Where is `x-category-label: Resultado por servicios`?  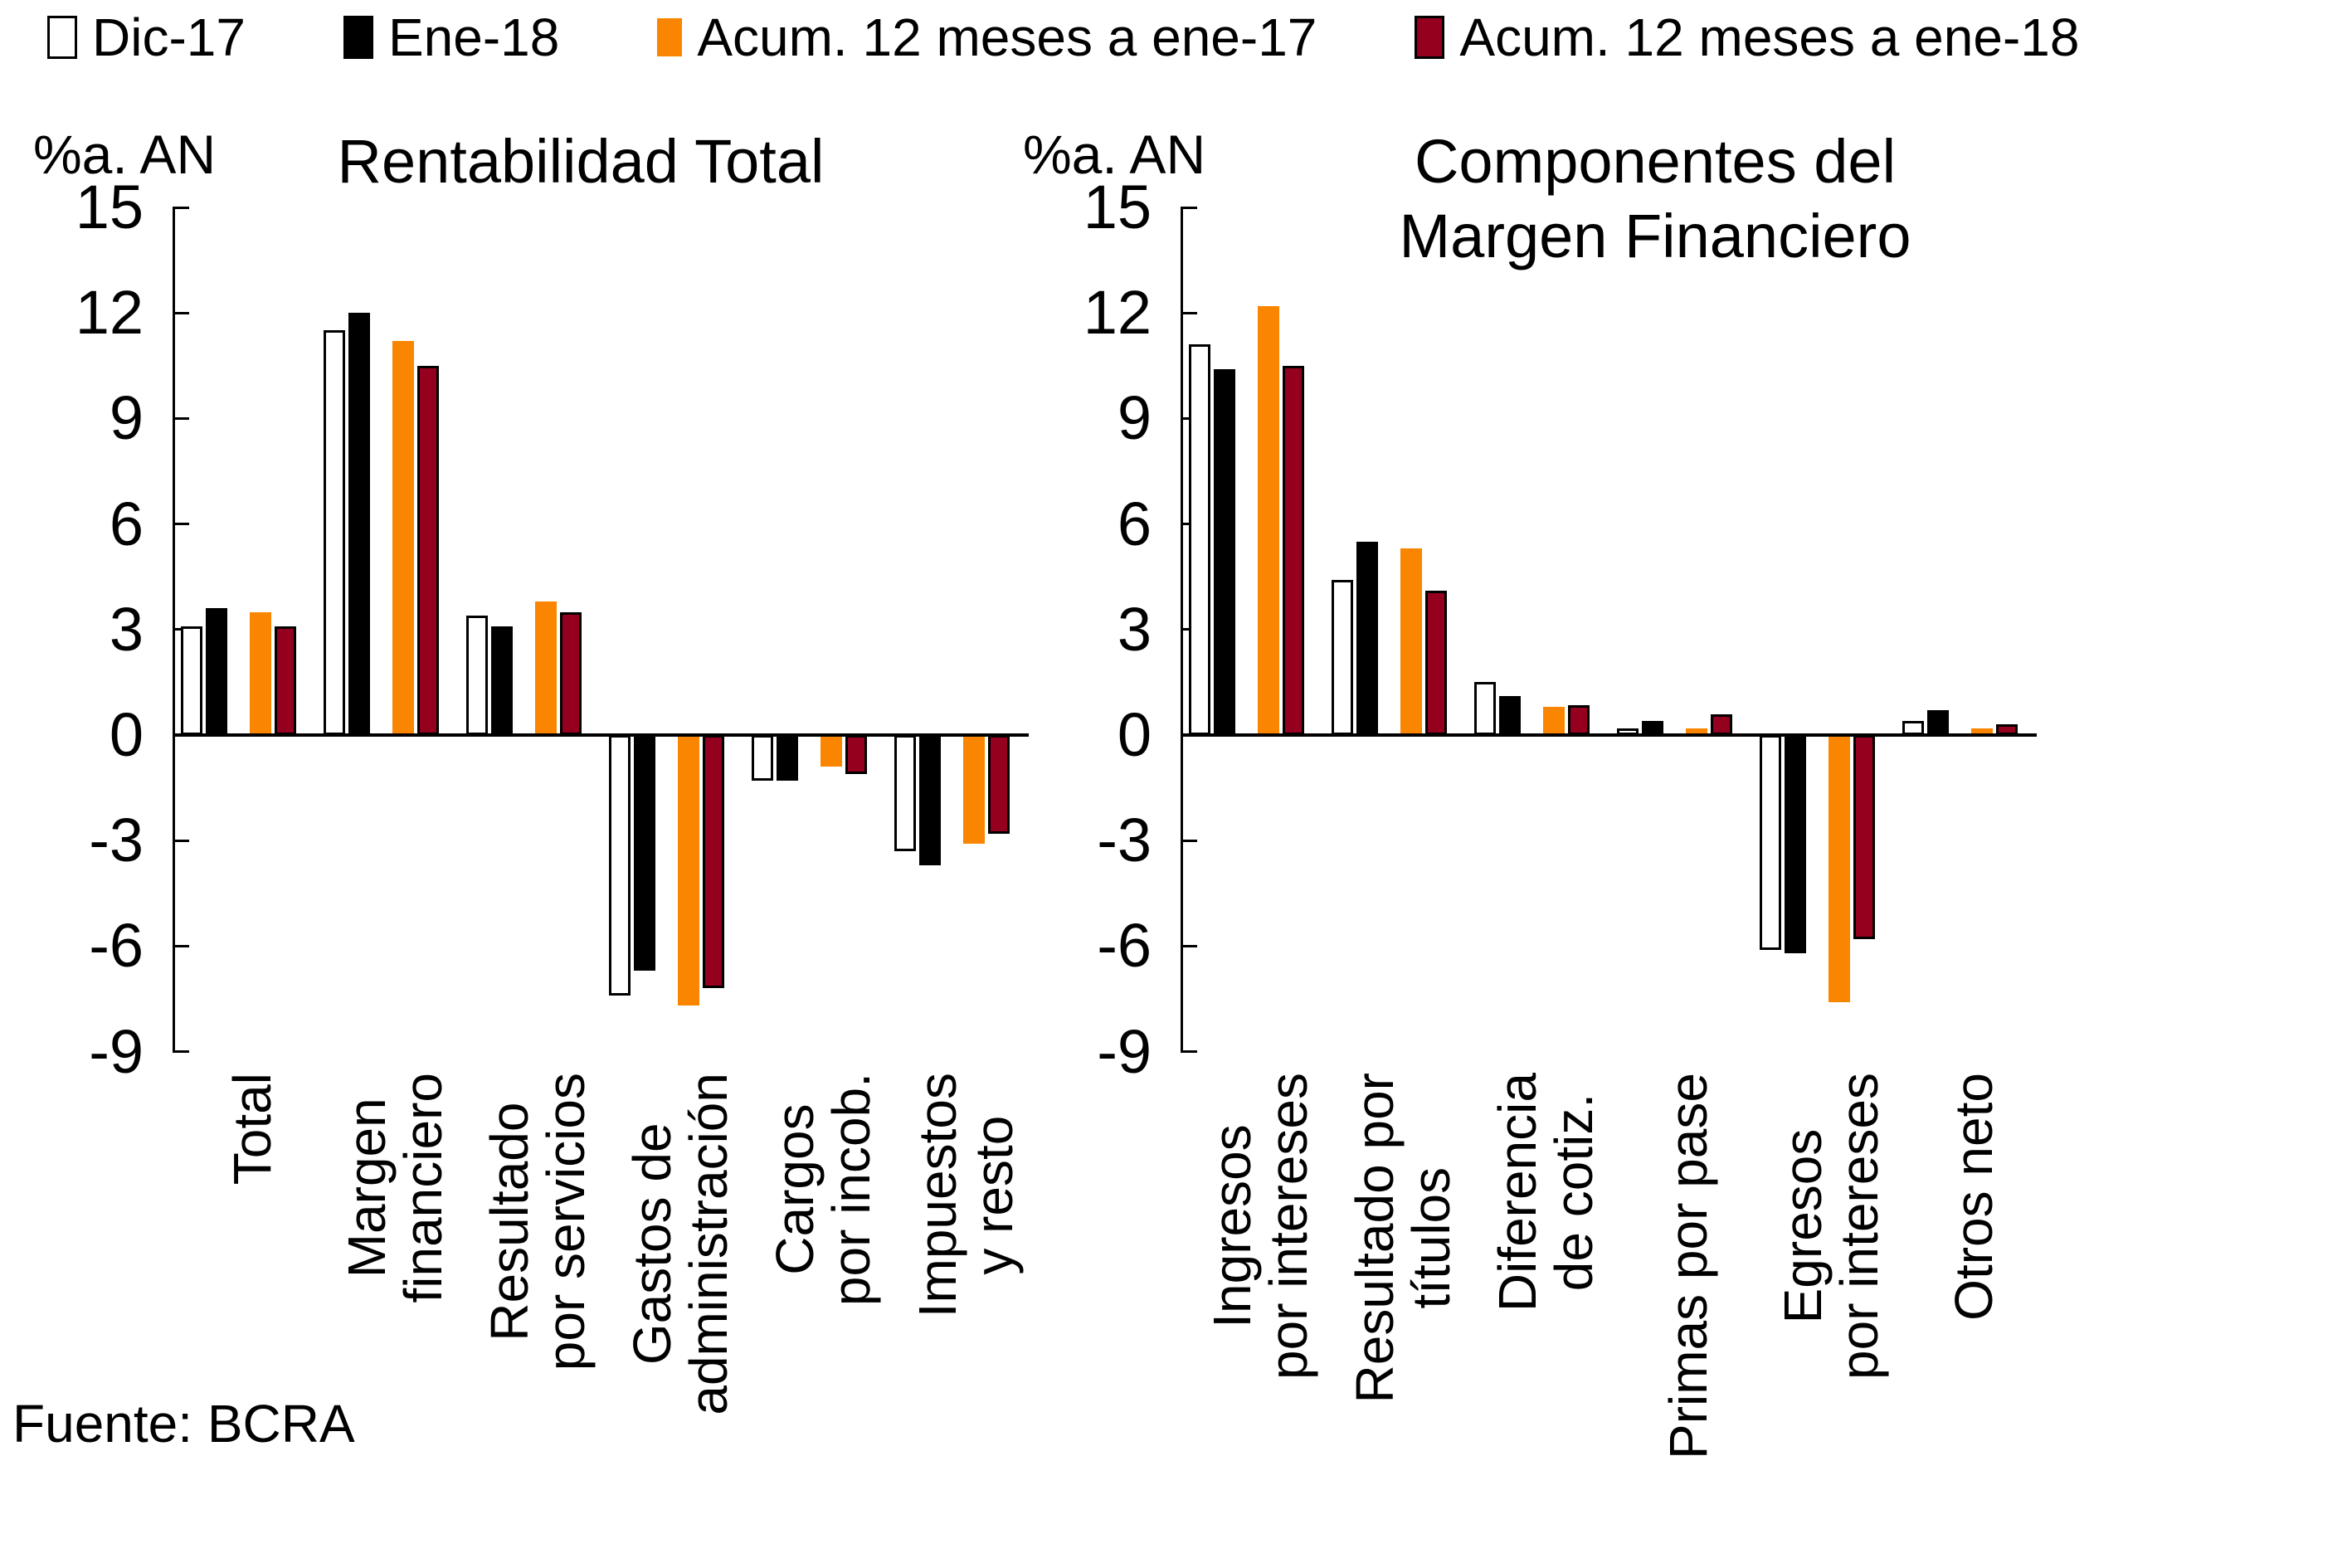 x-category-label: Resultado por servicios is located at coordinates (538, 1221).